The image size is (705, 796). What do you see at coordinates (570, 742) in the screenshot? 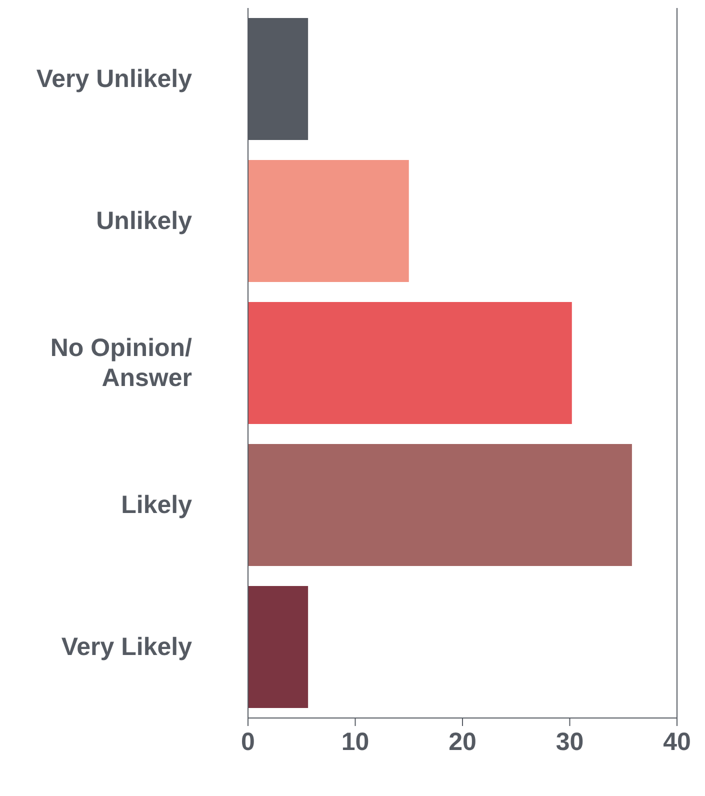
I see `x-tick-label: 30` at bounding box center [570, 742].